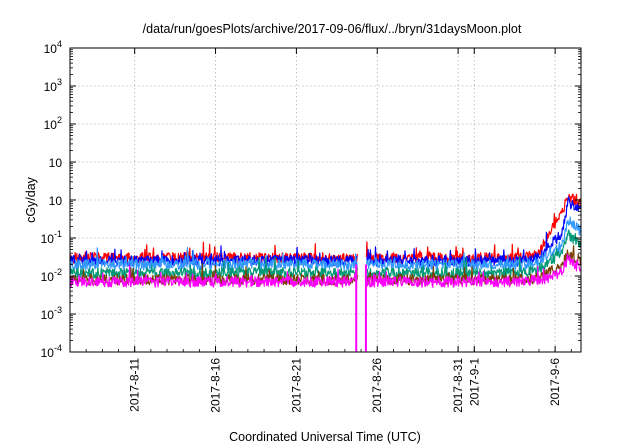 This screenshot has height=448, width=640. Describe the element at coordinates (53, 85) in the screenshot. I see `y-tick-label: 10³` at that location.